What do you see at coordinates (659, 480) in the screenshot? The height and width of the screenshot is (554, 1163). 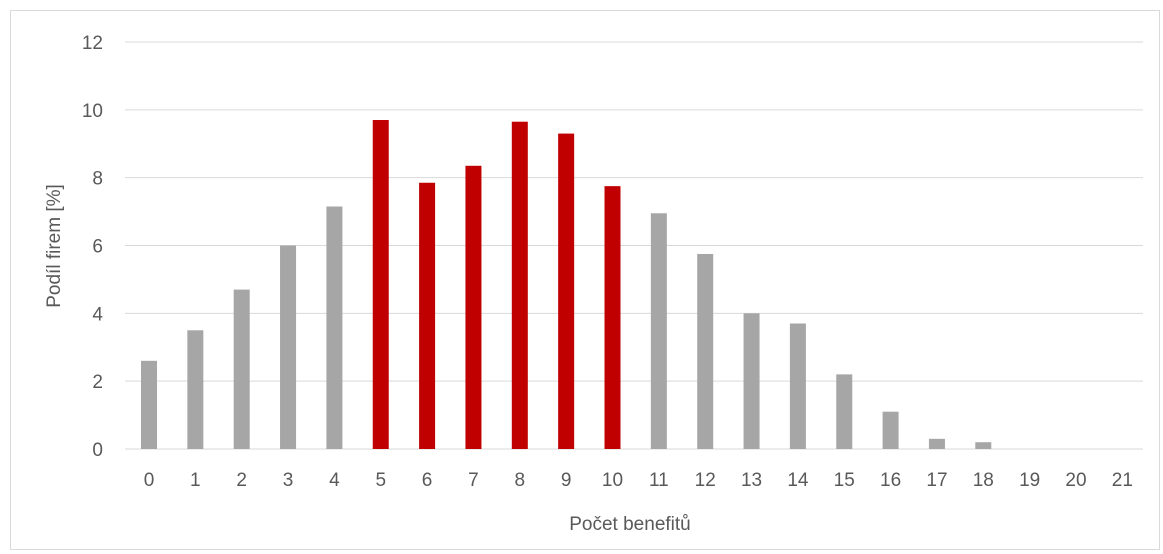 I see `x-tick-label: 11` at bounding box center [659, 480].